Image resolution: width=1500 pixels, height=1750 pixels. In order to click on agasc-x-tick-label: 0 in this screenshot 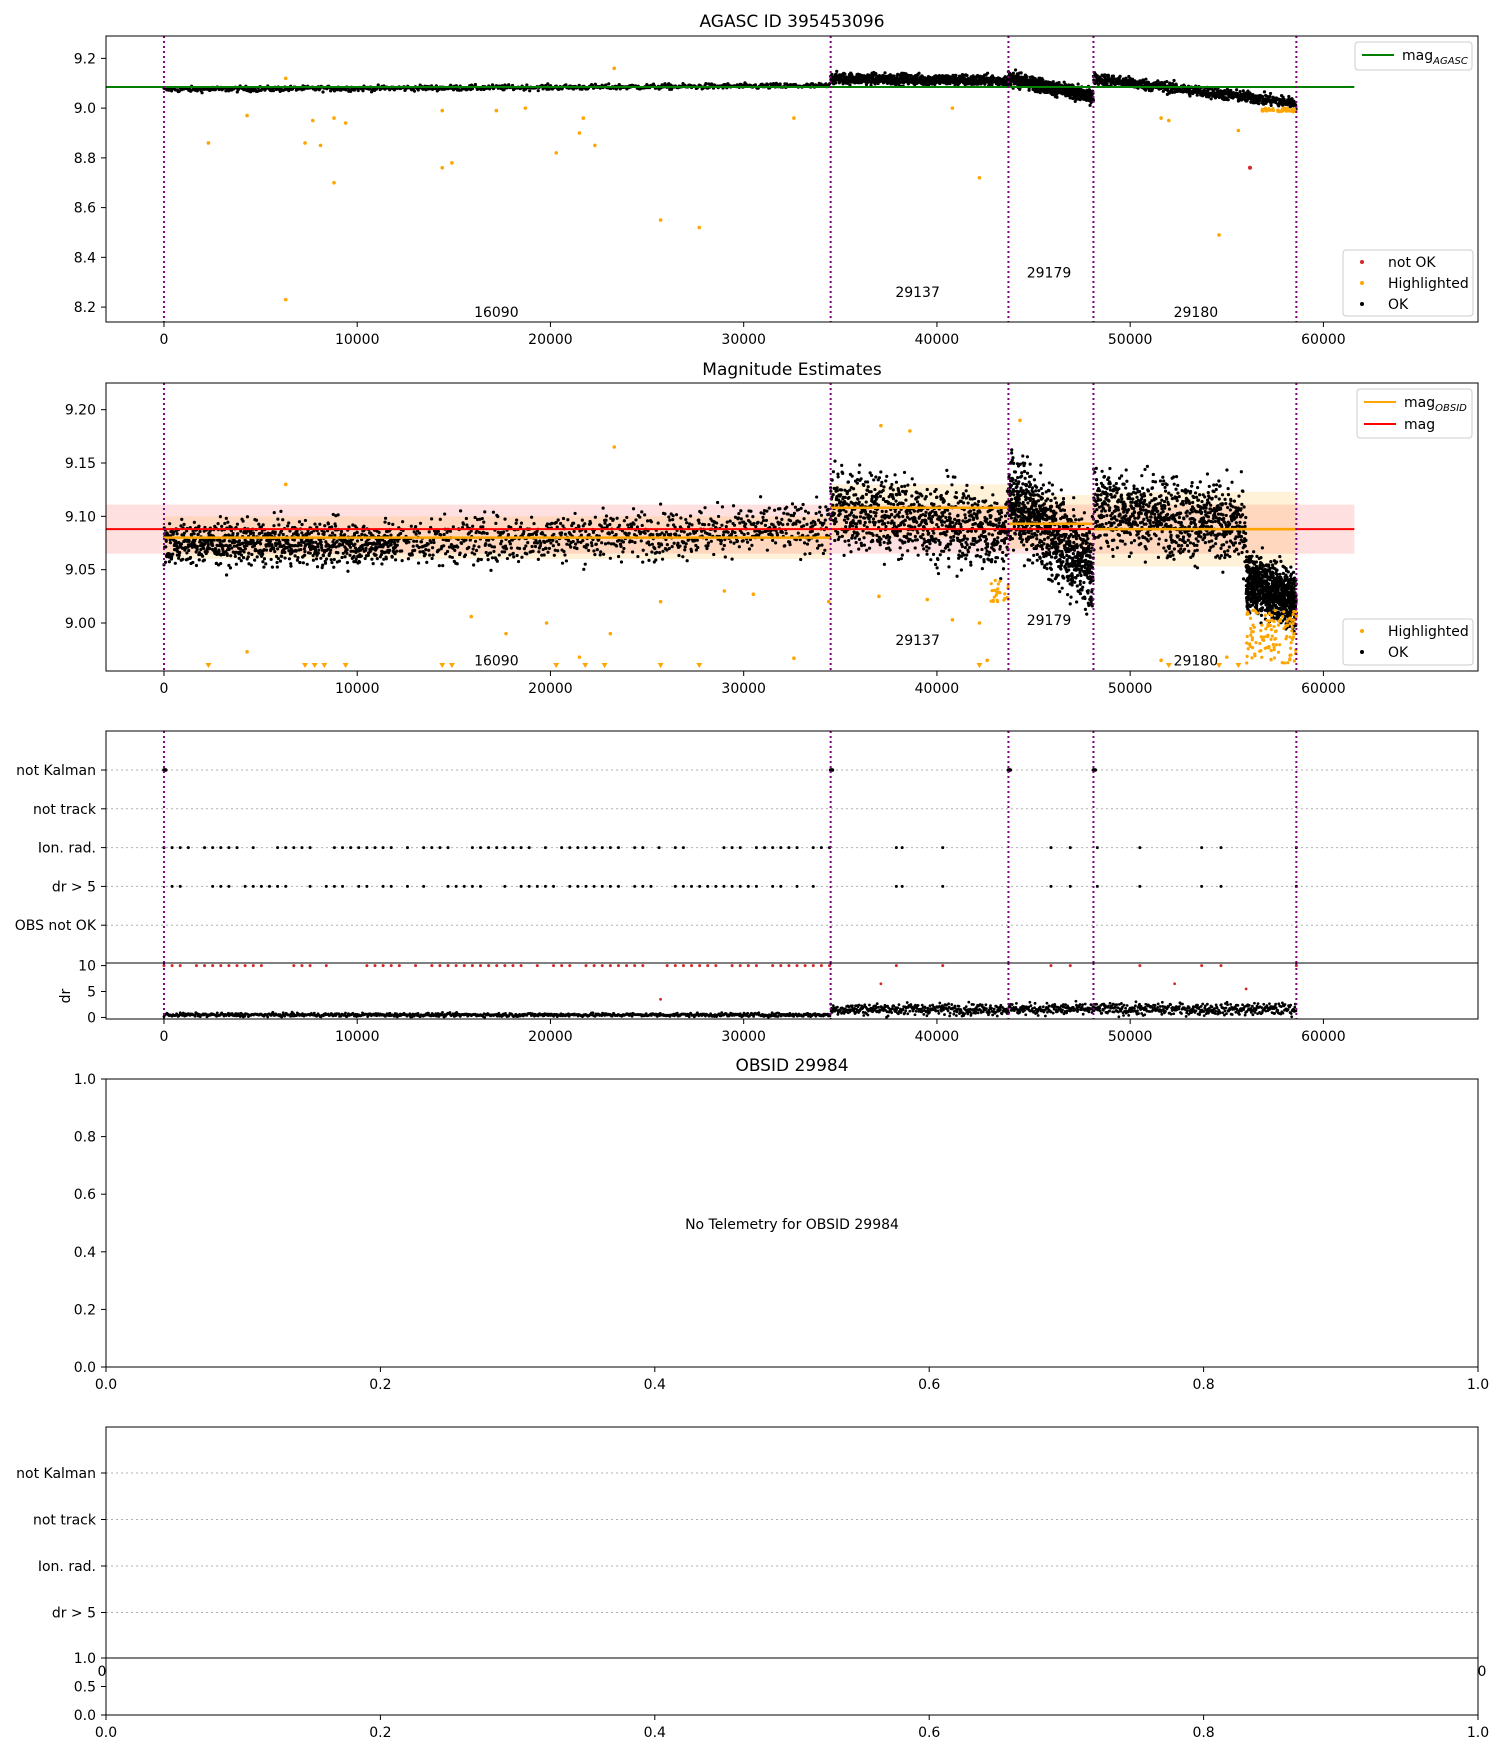, I will do `click(164, 340)`.